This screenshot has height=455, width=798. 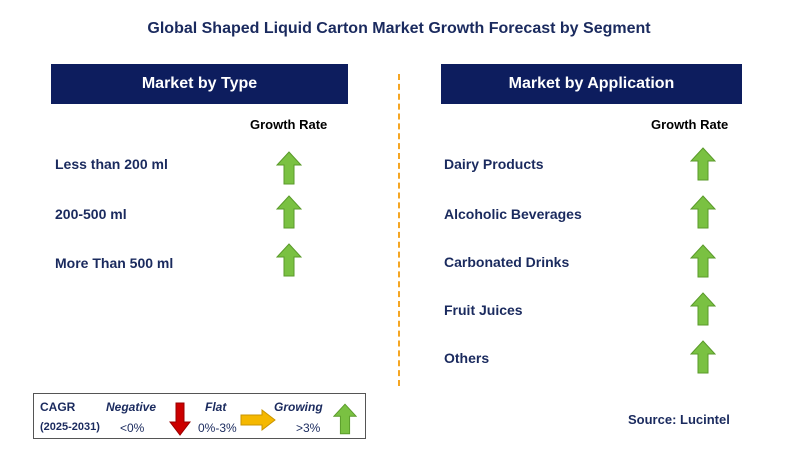 I want to click on legend-growing-label: Growing, so click(x=298, y=407).